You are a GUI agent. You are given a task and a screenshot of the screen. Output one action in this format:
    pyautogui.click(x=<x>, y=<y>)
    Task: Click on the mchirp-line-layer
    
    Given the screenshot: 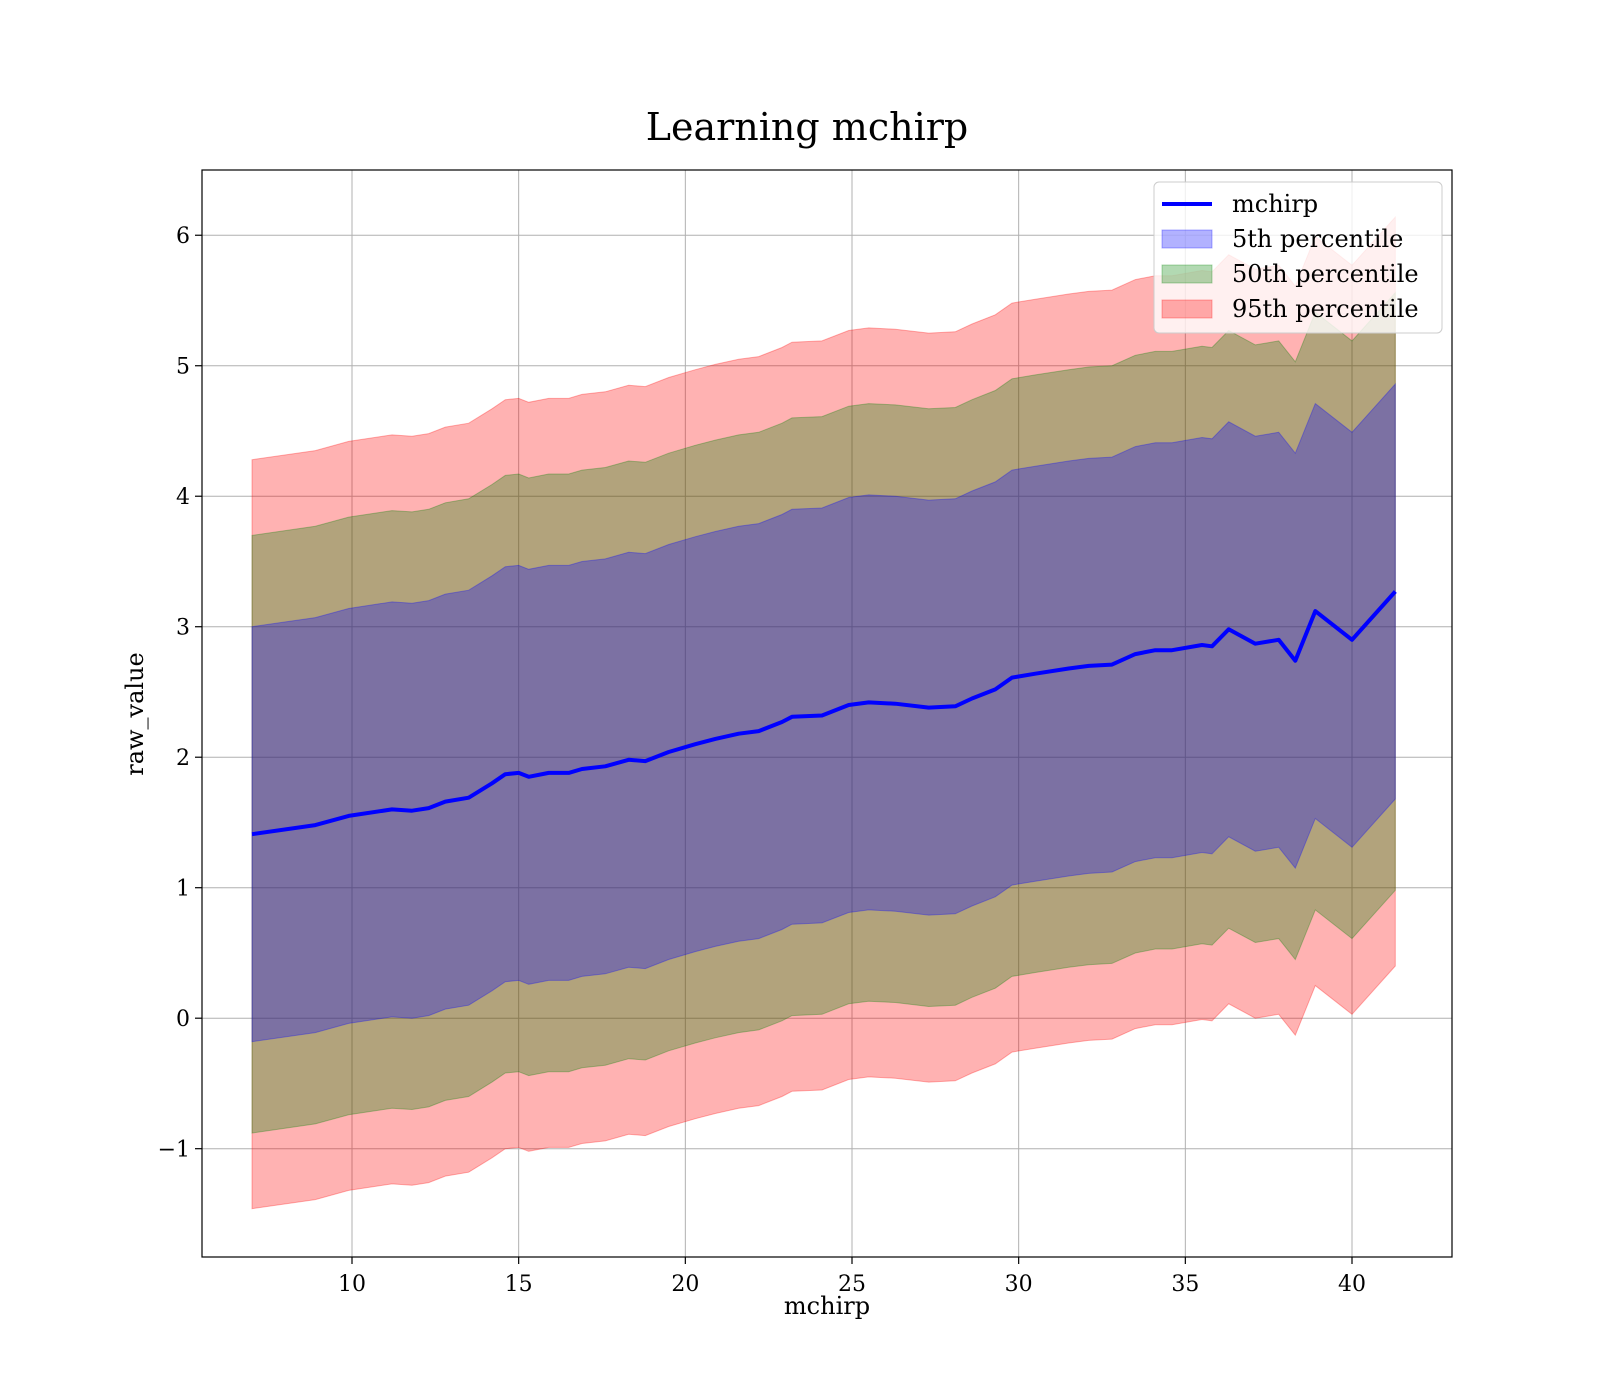 What is the action you would take?
    pyautogui.click(x=824, y=713)
    